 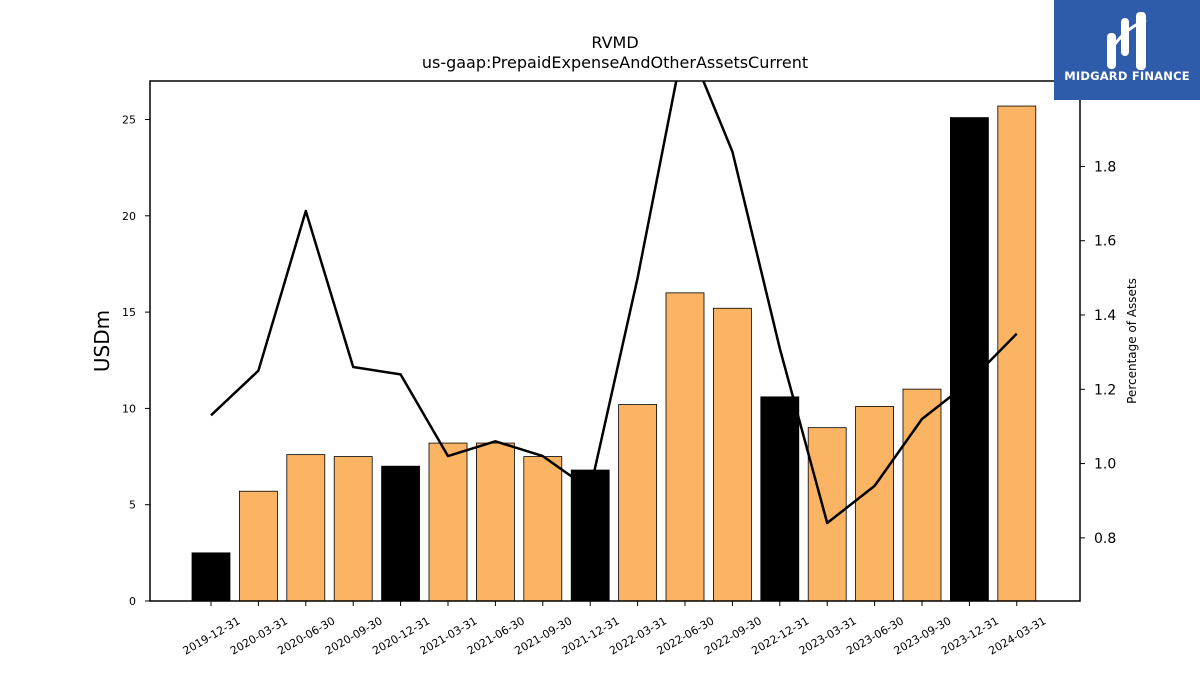 What do you see at coordinates (129, 120) in the screenshot?
I see `left-tick-label: 25` at bounding box center [129, 120].